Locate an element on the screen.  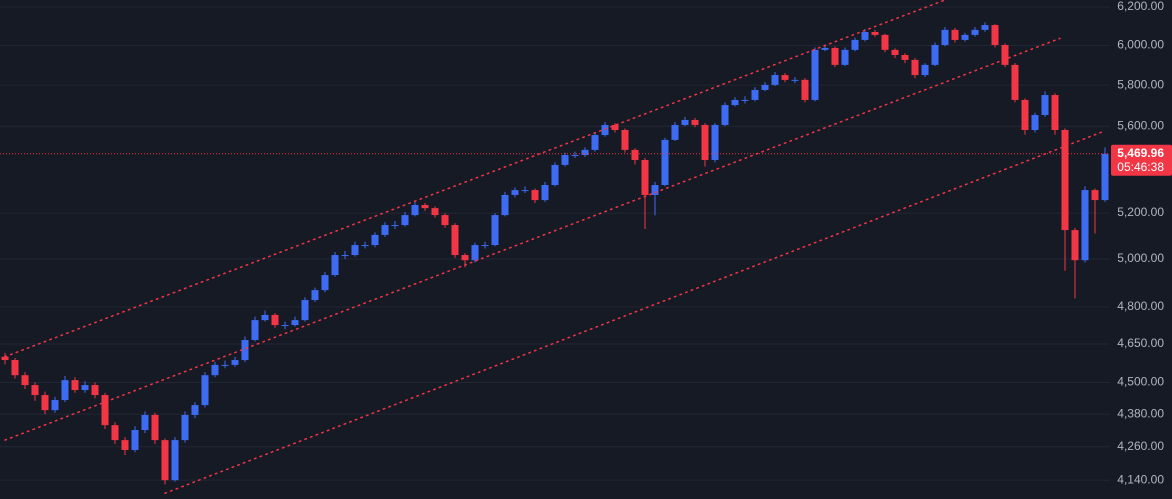
y-tick-label: 4,800.00 is located at coordinates (1140, 306).